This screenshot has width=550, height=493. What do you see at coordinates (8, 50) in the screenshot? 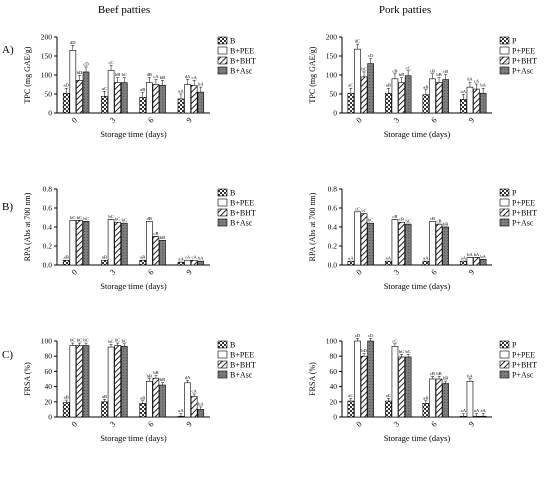
I see `row-label-a: A)` at bounding box center [8, 50].